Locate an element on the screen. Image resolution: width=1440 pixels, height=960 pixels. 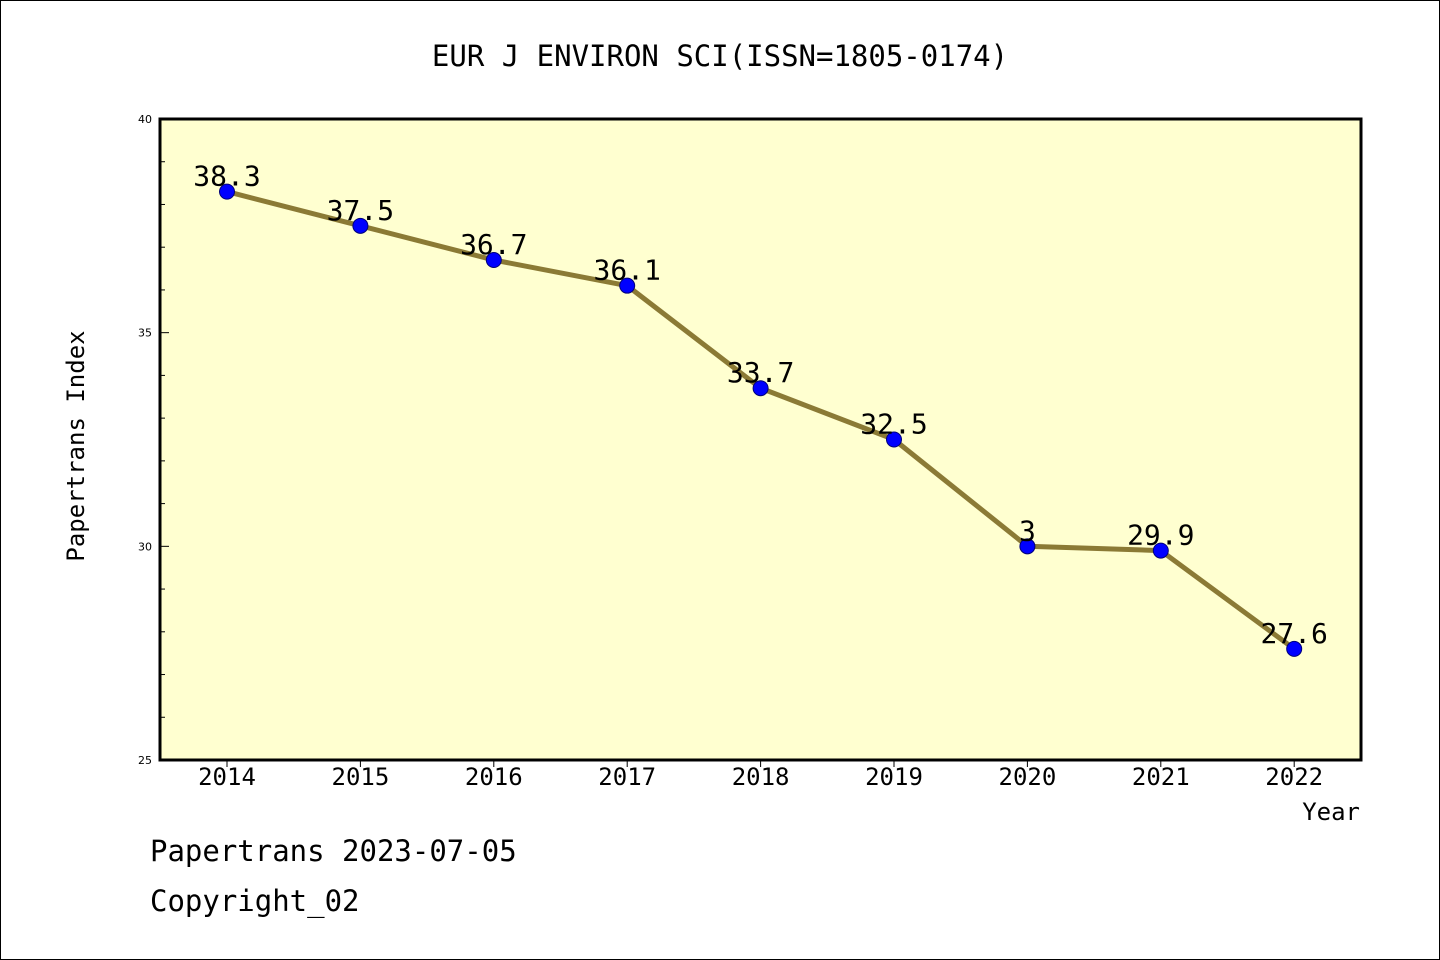
data-label: 37.5 is located at coordinates (360, 210).